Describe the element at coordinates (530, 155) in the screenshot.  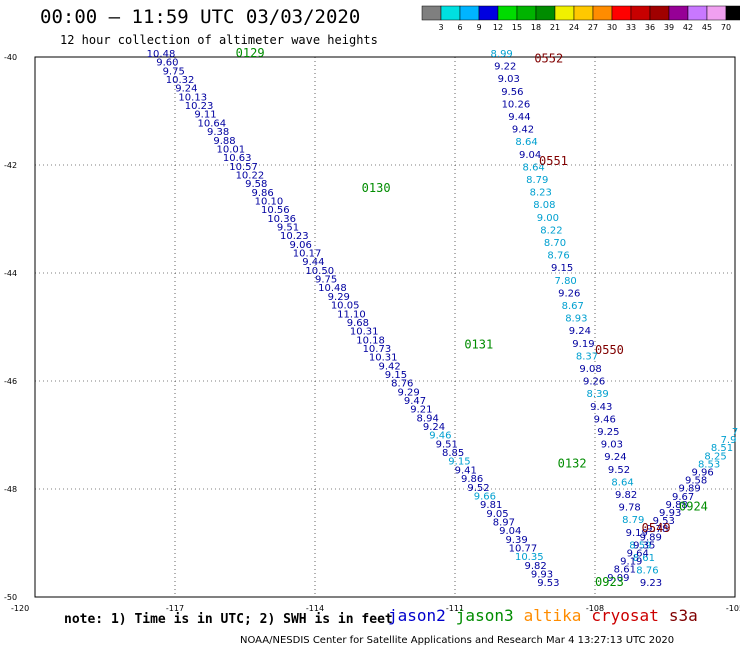
I see `wave-height-value: 9.04` at that location.